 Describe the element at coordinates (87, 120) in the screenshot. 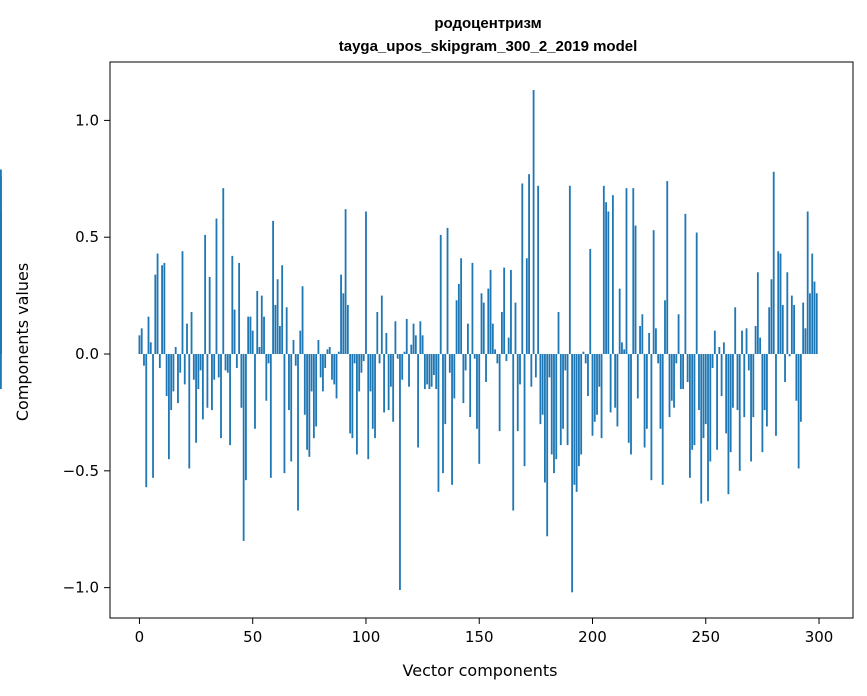

I see `y-tick-label: 1.0` at that location.